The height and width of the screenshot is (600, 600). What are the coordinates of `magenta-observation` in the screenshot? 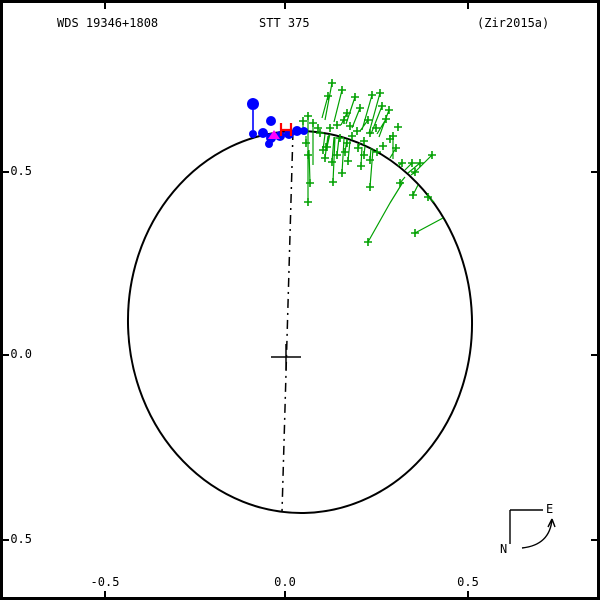 It's located at (274, 134).